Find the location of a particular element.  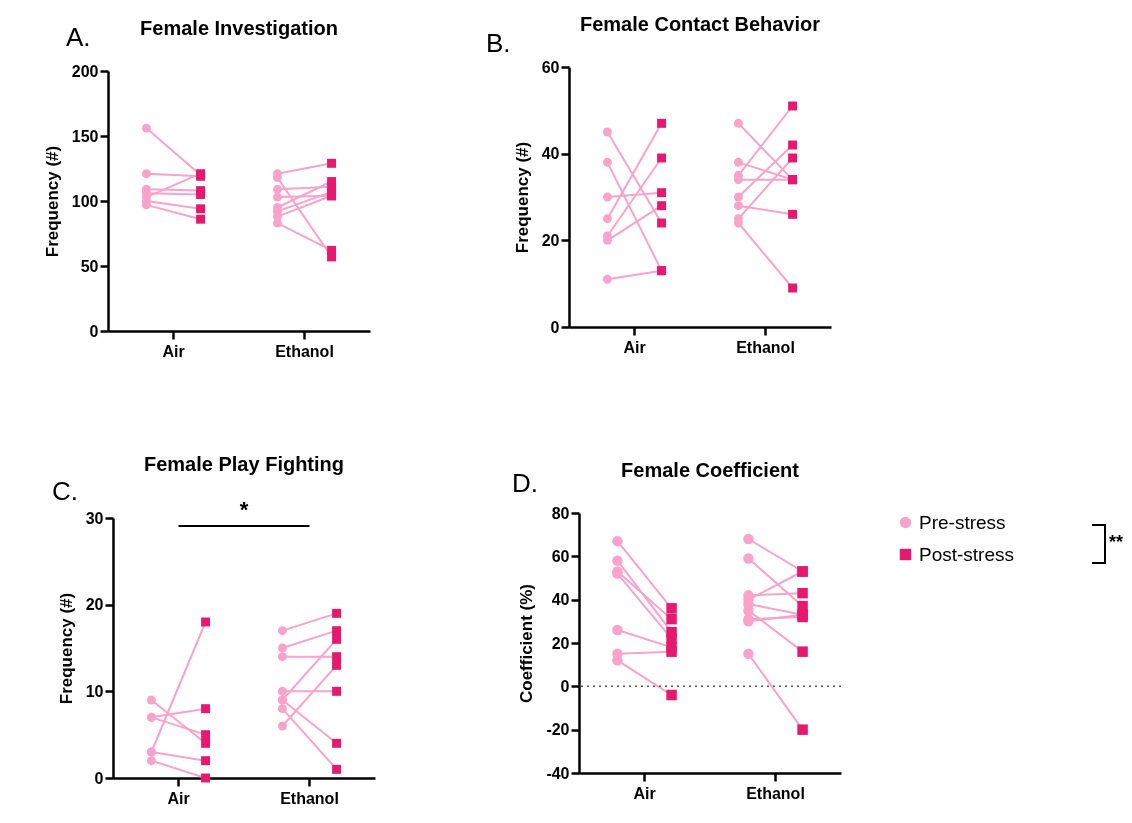

chart-title: Female Play Fighting is located at coordinates (244, 464).